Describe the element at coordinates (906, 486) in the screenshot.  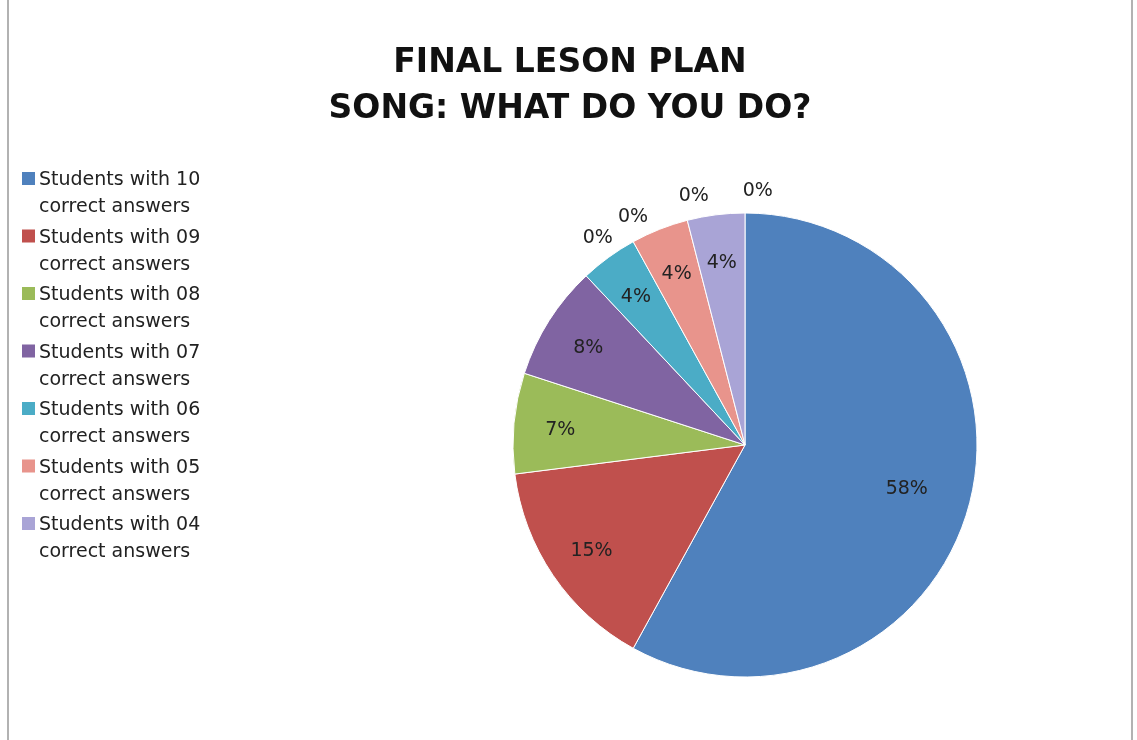
I see `data-label: 58%` at that location.